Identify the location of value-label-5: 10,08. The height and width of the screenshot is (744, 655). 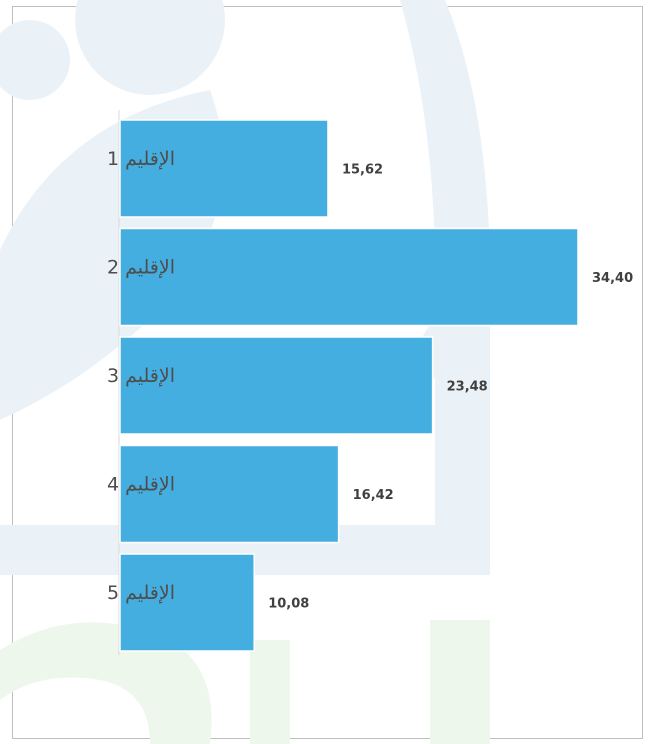
(288, 604).